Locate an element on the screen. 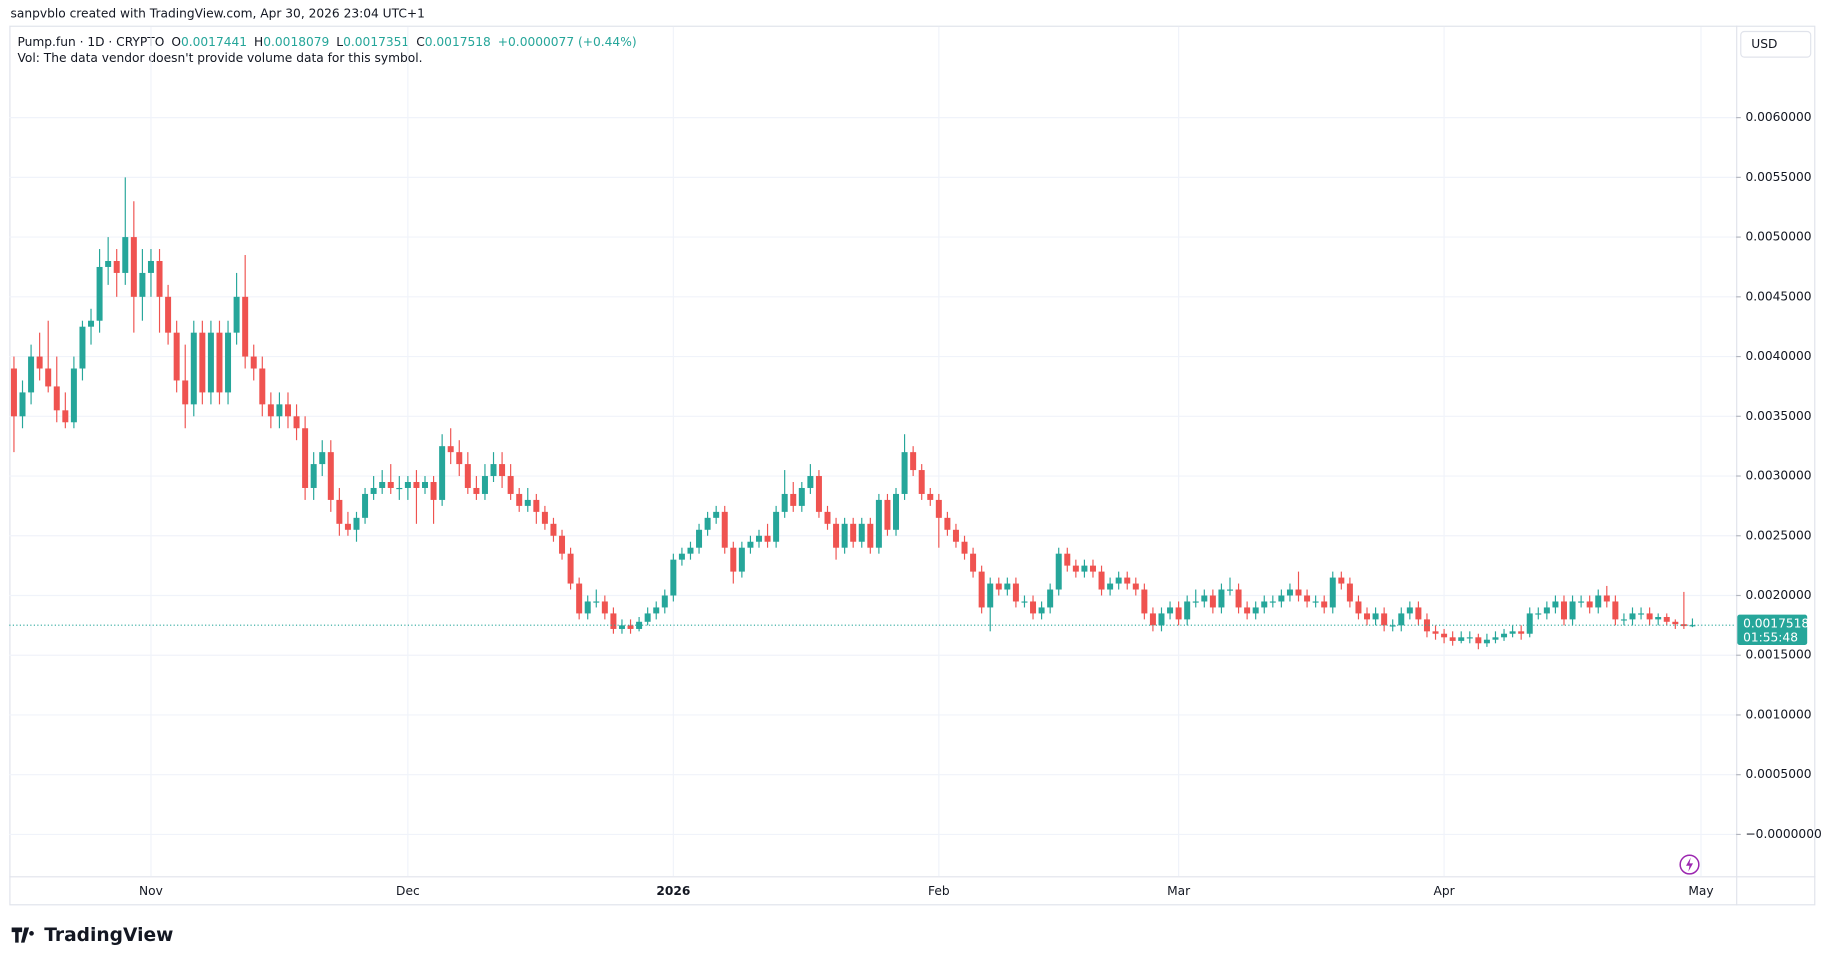 The width and height of the screenshot is (1827, 966). x-tick-label: 2026 is located at coordinates (673, 891).